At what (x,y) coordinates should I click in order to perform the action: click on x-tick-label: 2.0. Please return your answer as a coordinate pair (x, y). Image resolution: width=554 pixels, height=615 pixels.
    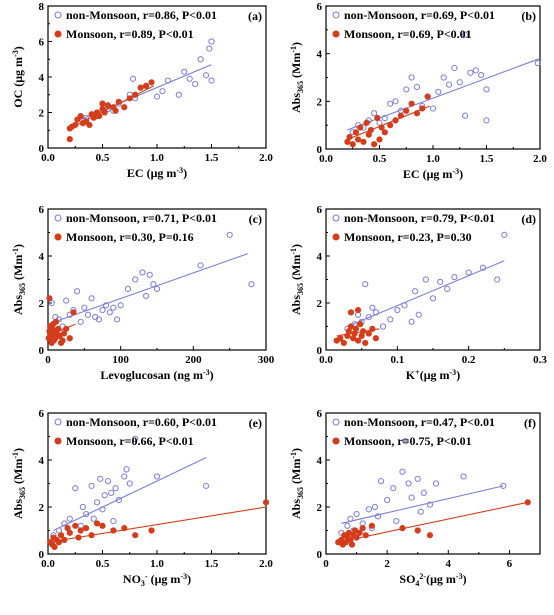
    Looking at the image, I should click on (540, 159).